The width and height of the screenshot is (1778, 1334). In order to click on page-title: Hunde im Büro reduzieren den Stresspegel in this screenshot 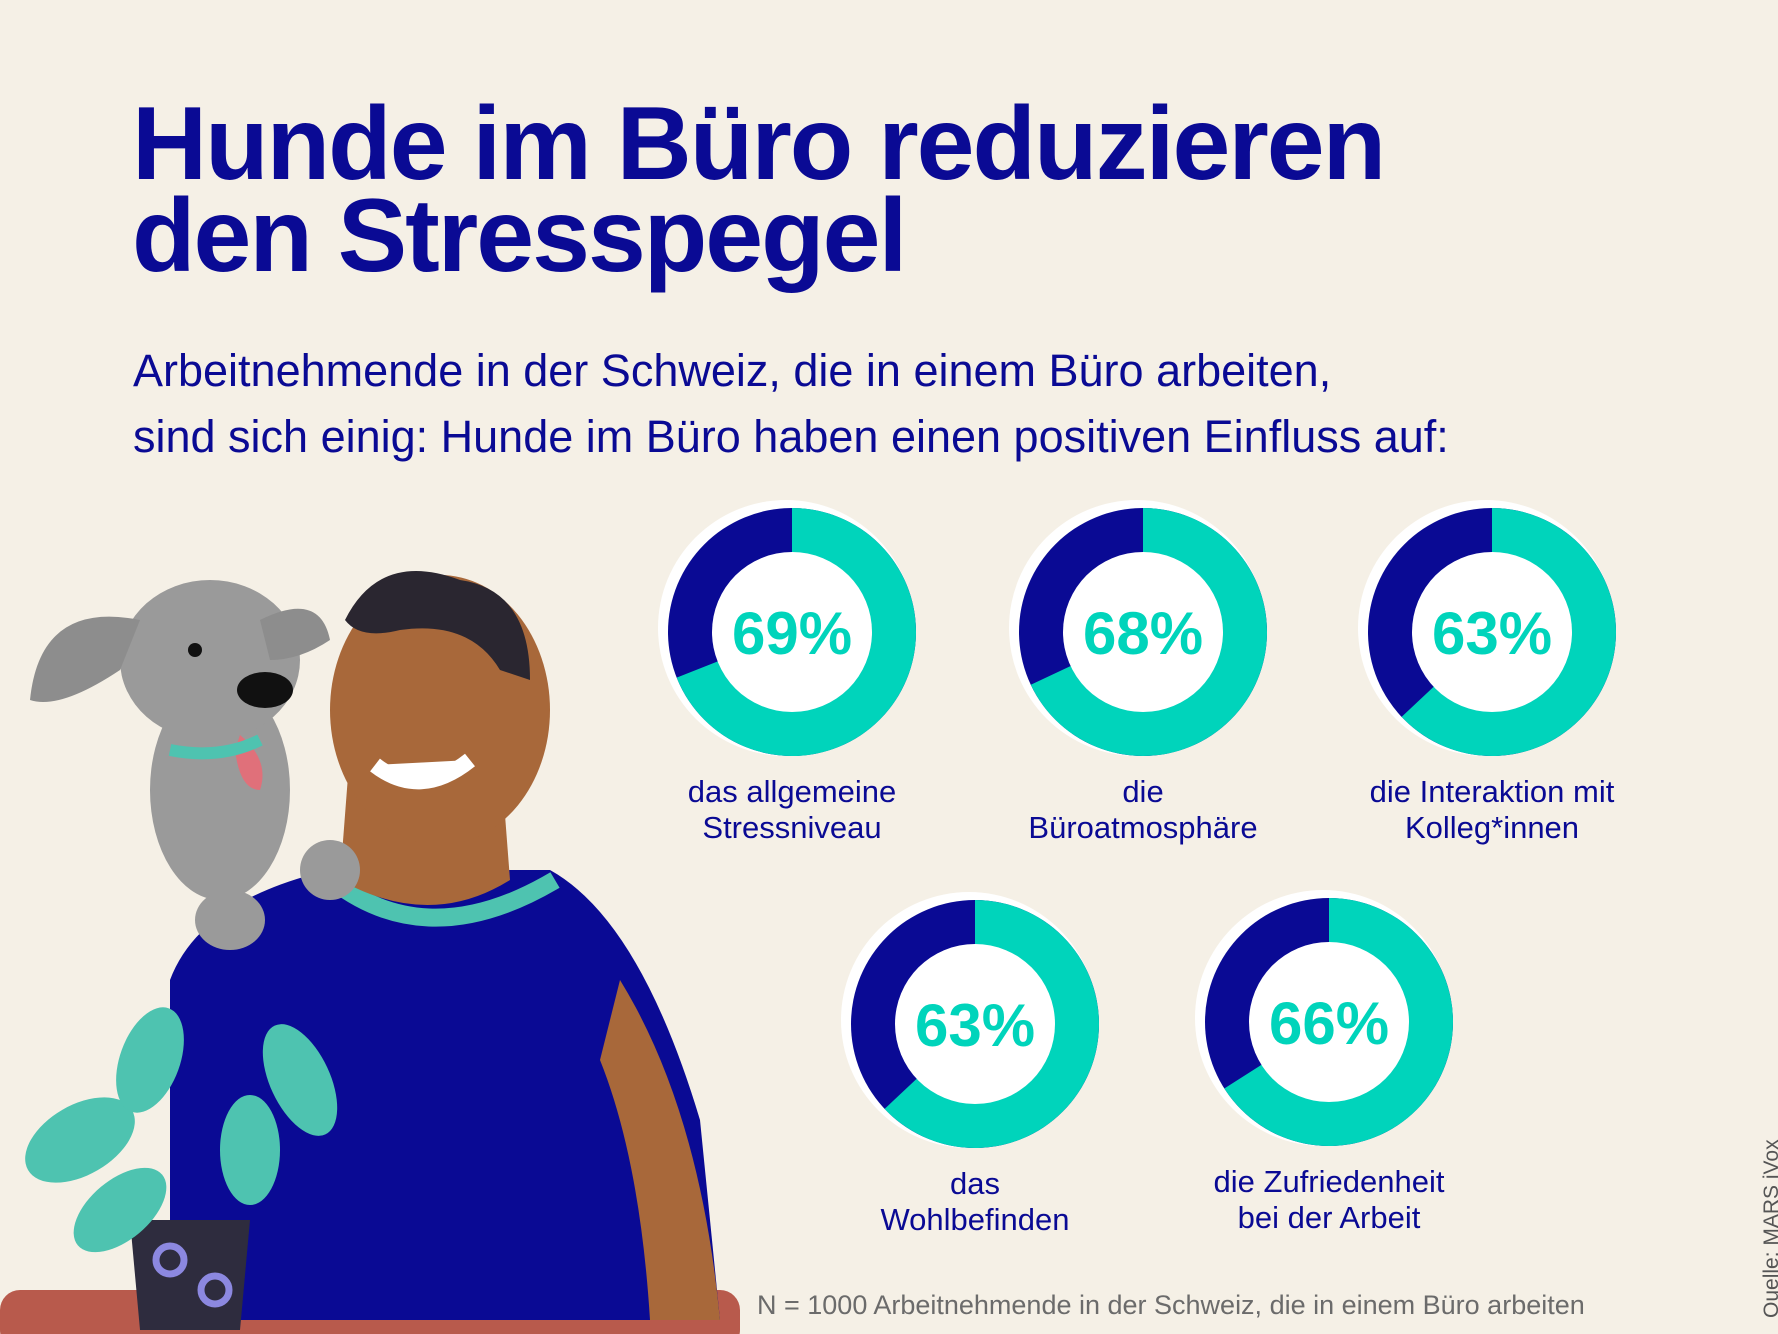, I will do `click(759, 190)`.